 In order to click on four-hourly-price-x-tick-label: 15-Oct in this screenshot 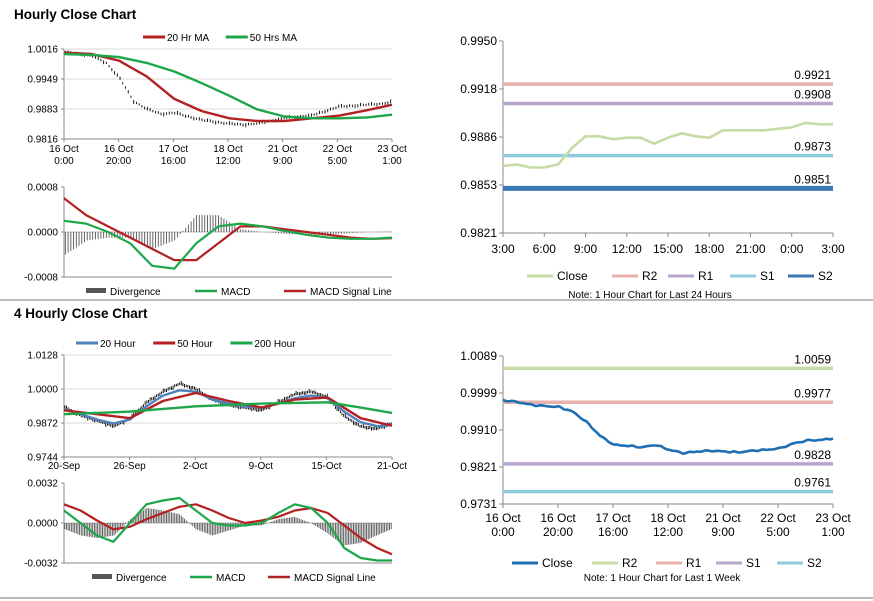, I will do `click(326, 466)`.